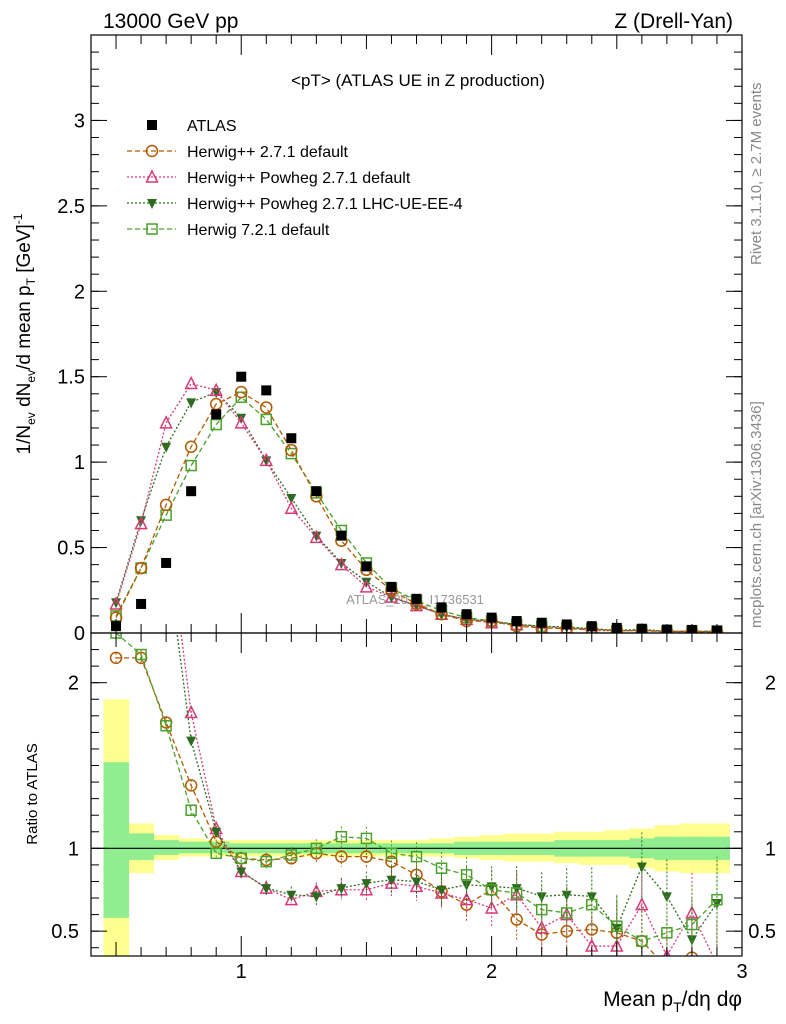 The width and height of the screenshot is (786, 1024). Describe the element at coordinates (71, 207) in the screenshot. I see `y-tick-label: 2.5` at that location.